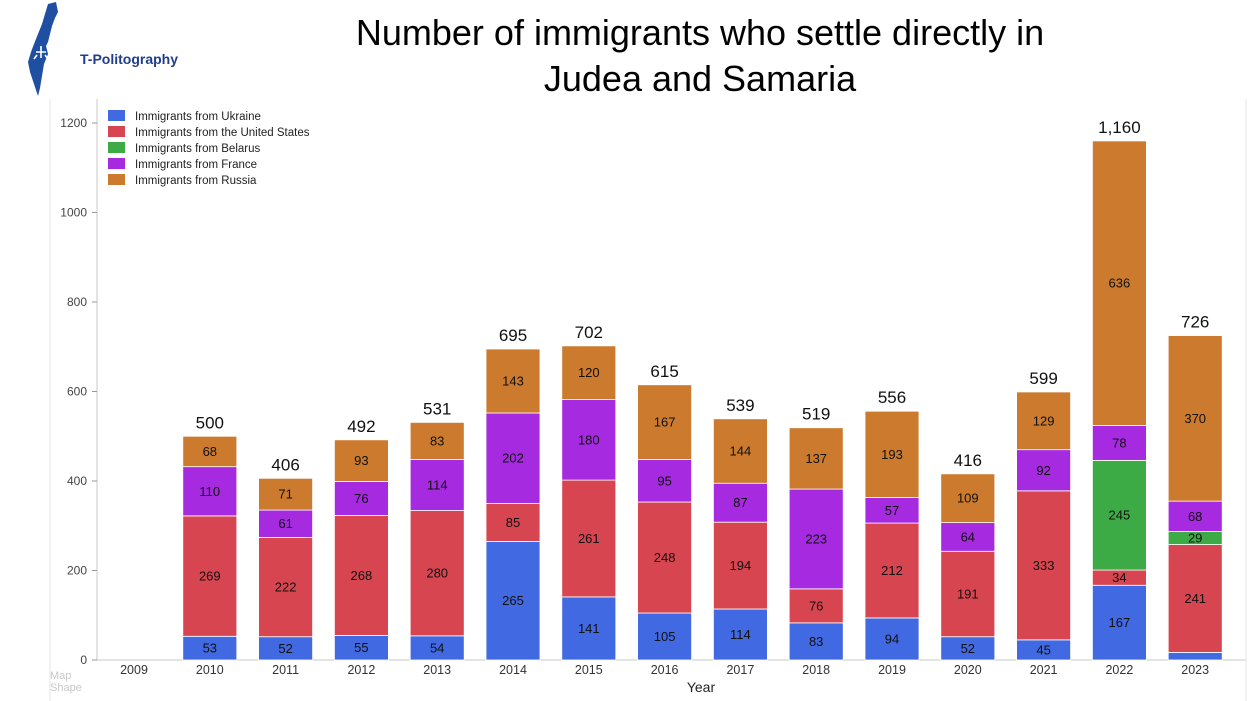 Image resolution: width=1248 pixels, height=701 pixels. What do you see at coordinates (701, 687) in the screenshot?
I see `x-axis-label: Year` at bounding box center [701, 687].